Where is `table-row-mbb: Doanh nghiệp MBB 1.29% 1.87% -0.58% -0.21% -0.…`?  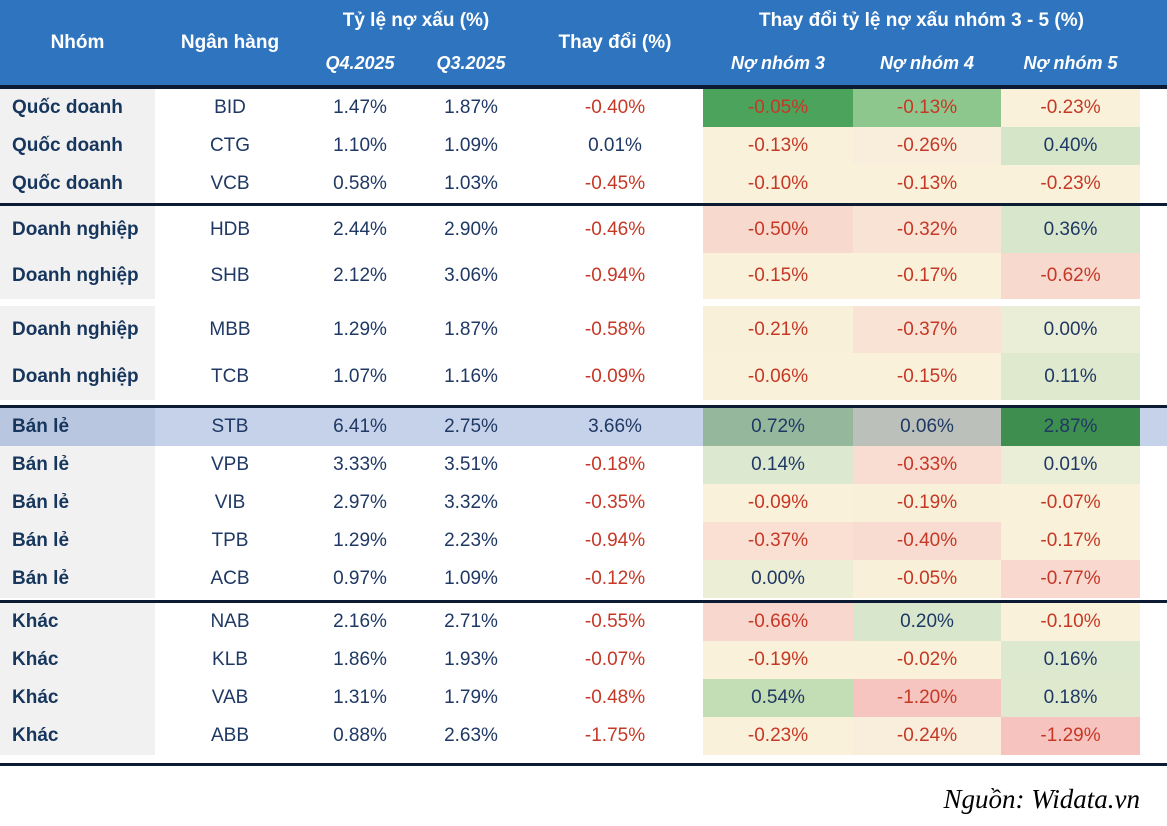
table-row-mbb: Doanh nghiệp MBB 1.29% 1.87% -0.58% -0.21% -0.… is located at coordinates (583, 329).